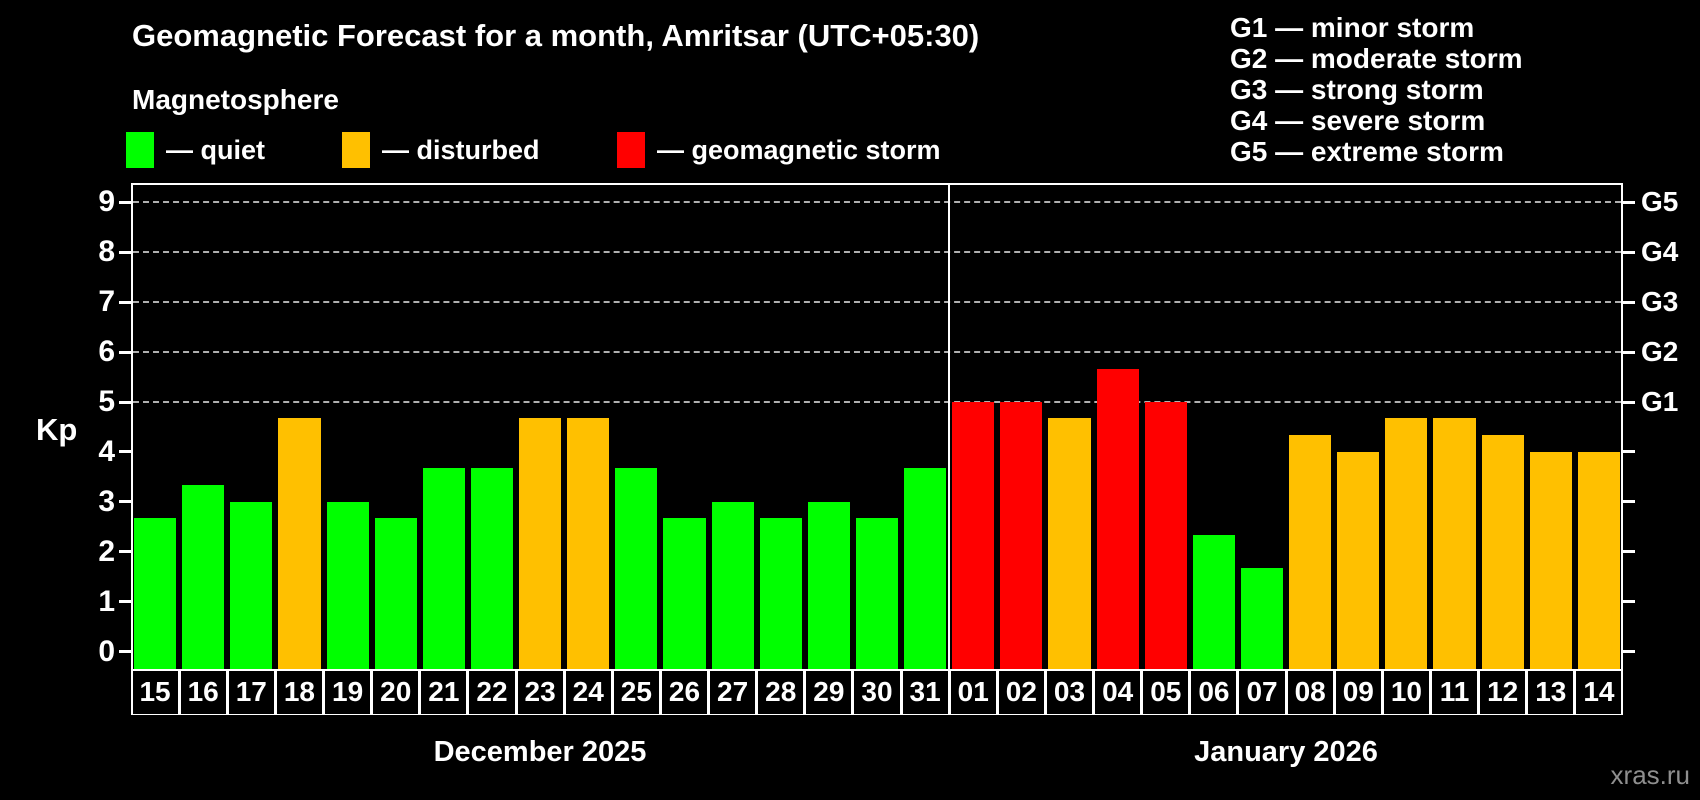 Image resolution: width=1700 pixels, height=800 pixels. What do you see at coordinates (106, 401) in the screenshot?
I see `y-axis-label-5: 5` at bounding box center [106, 401].